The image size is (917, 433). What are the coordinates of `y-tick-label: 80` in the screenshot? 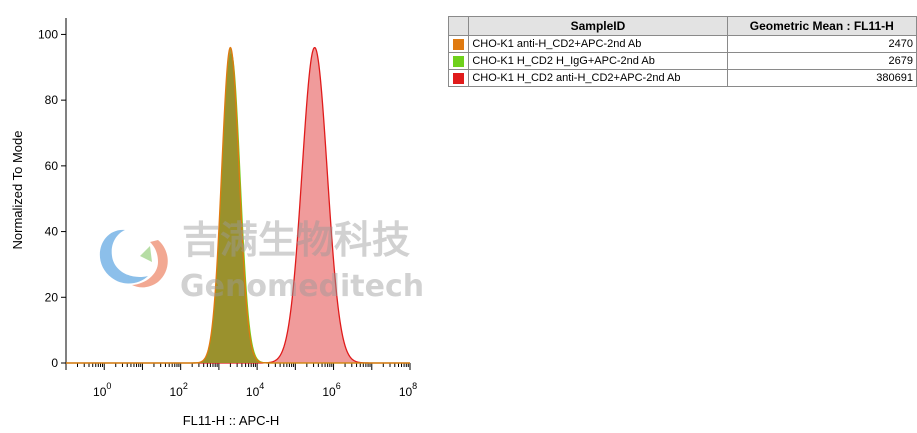 It's located at (52, 100).